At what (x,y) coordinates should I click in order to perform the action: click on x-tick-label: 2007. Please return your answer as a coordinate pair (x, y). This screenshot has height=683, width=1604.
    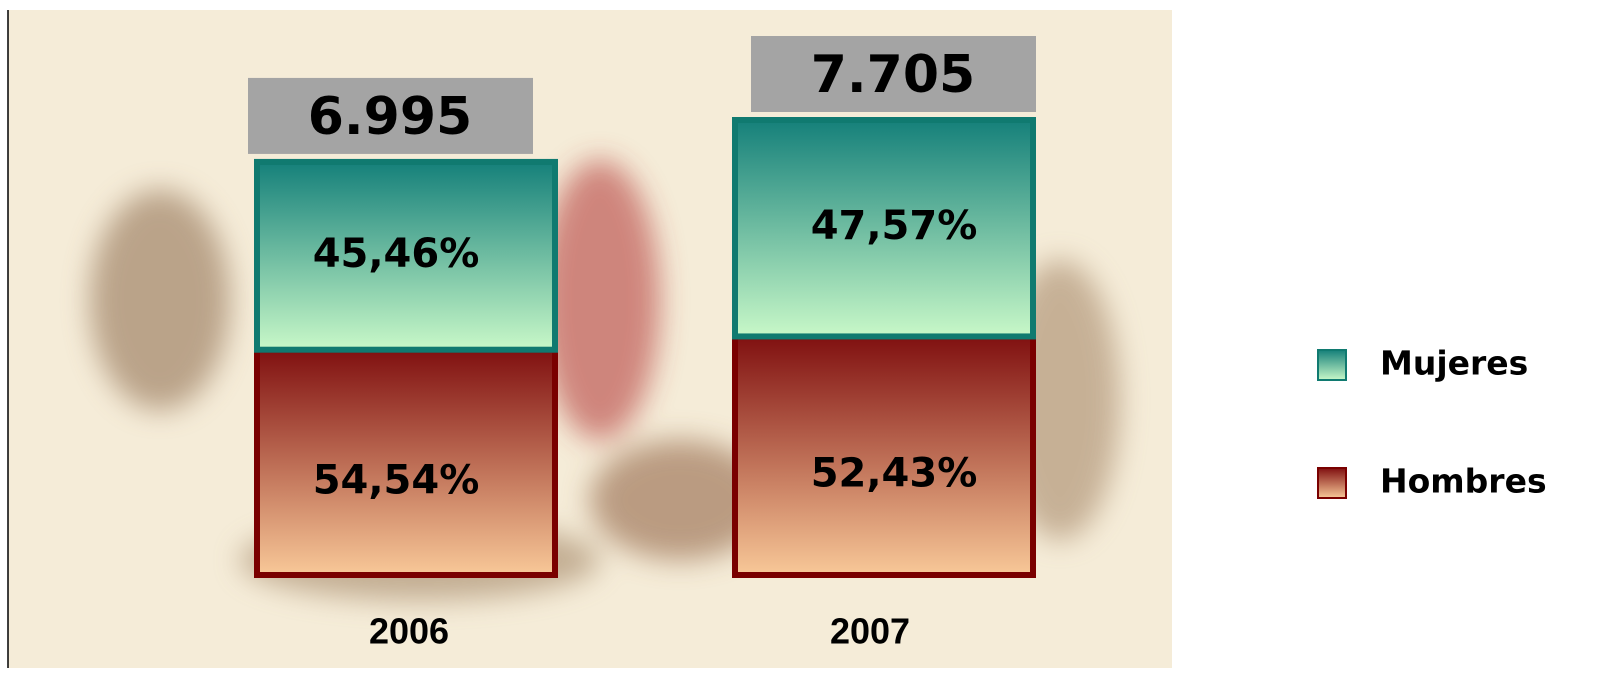
    Looking at the image, I should click on (870, 631).